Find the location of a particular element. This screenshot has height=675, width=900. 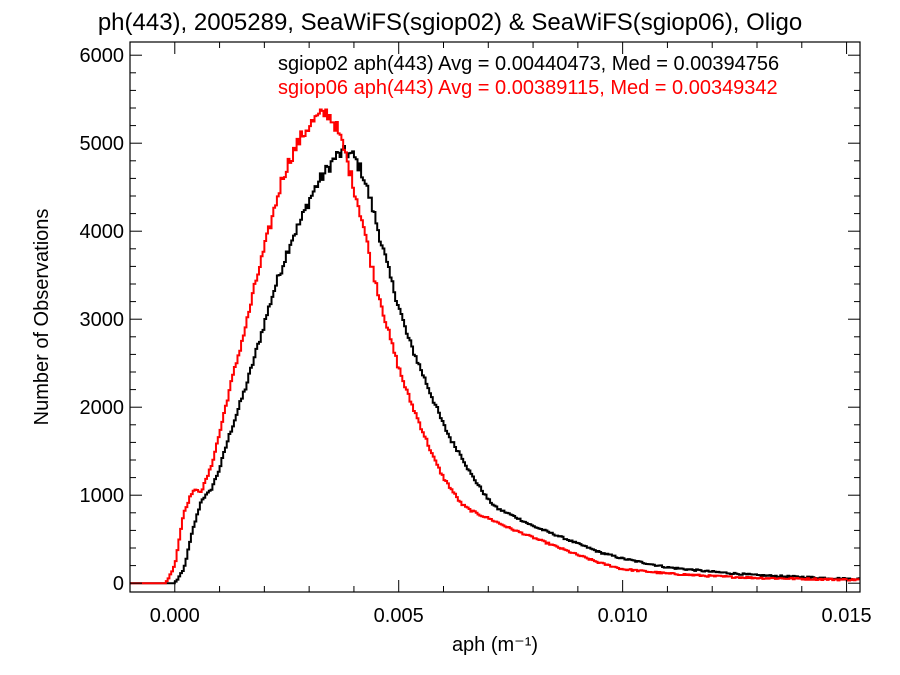

y-tick-label: 0 is located at coordinates (118, 584).